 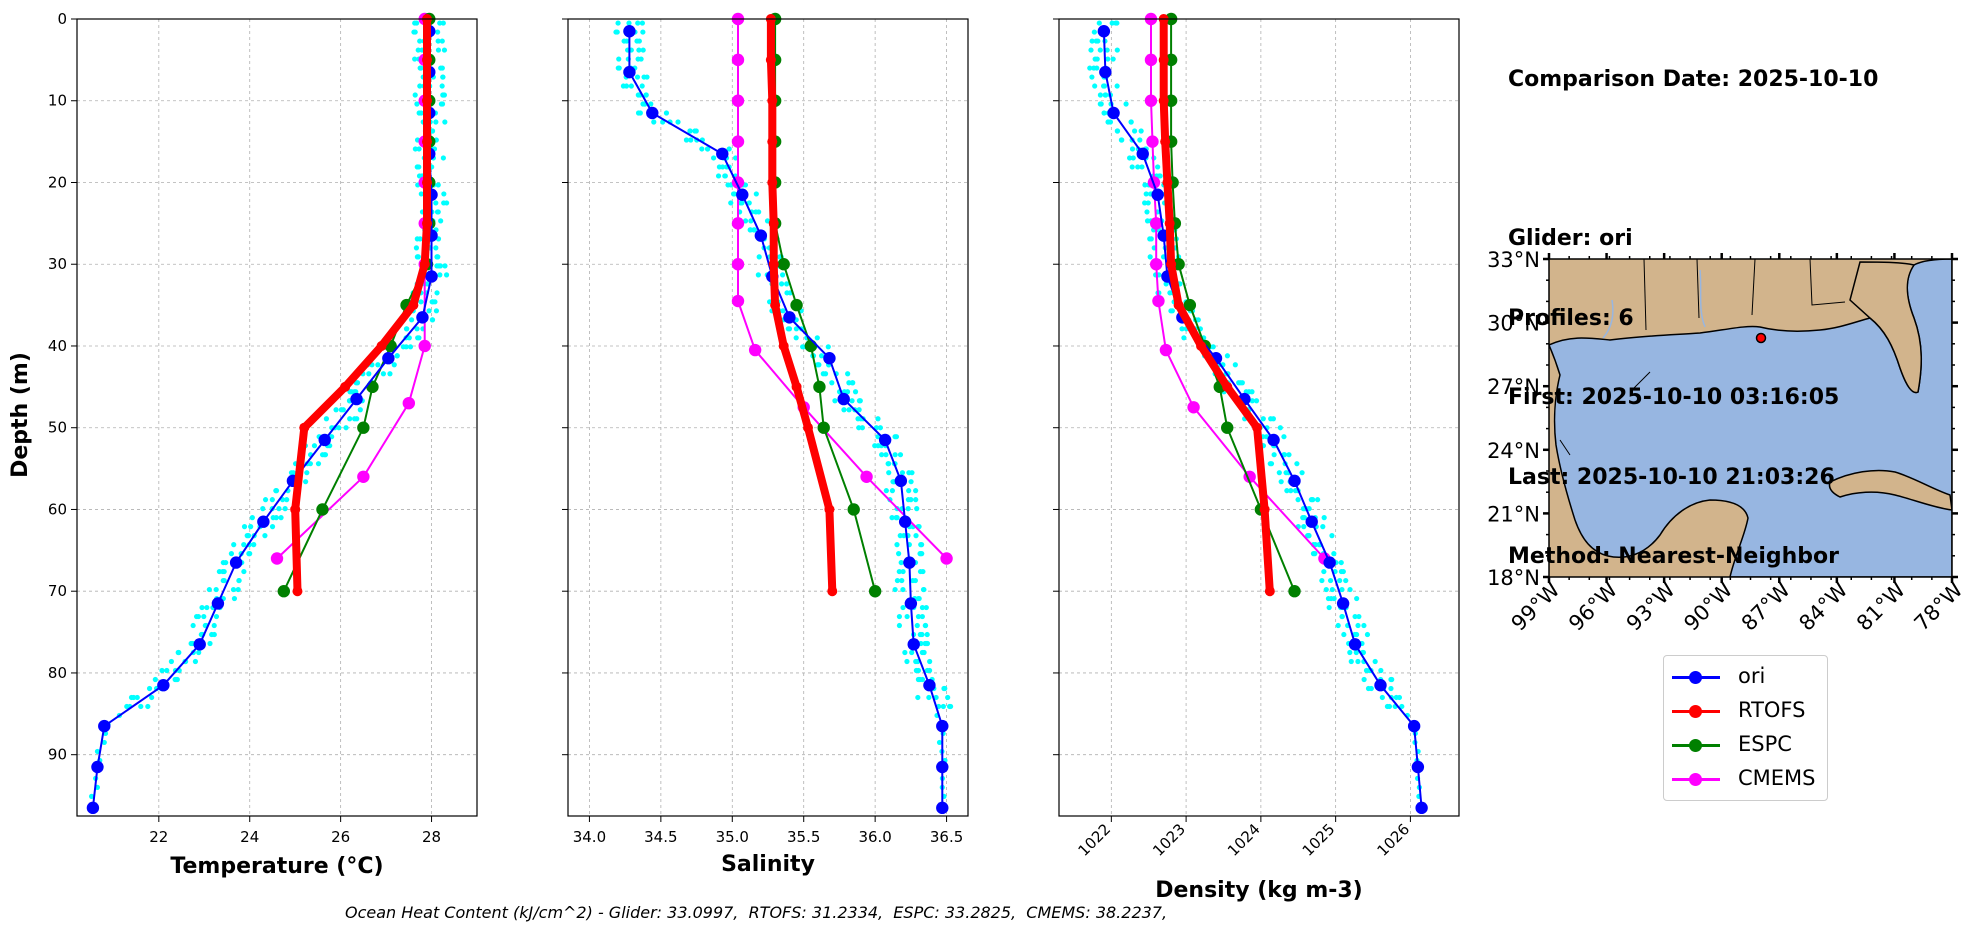 What do you see at coordinates (57, 428) in the screenshot?
I see `y-tick-label: 50` at bounding box center [57, 428].